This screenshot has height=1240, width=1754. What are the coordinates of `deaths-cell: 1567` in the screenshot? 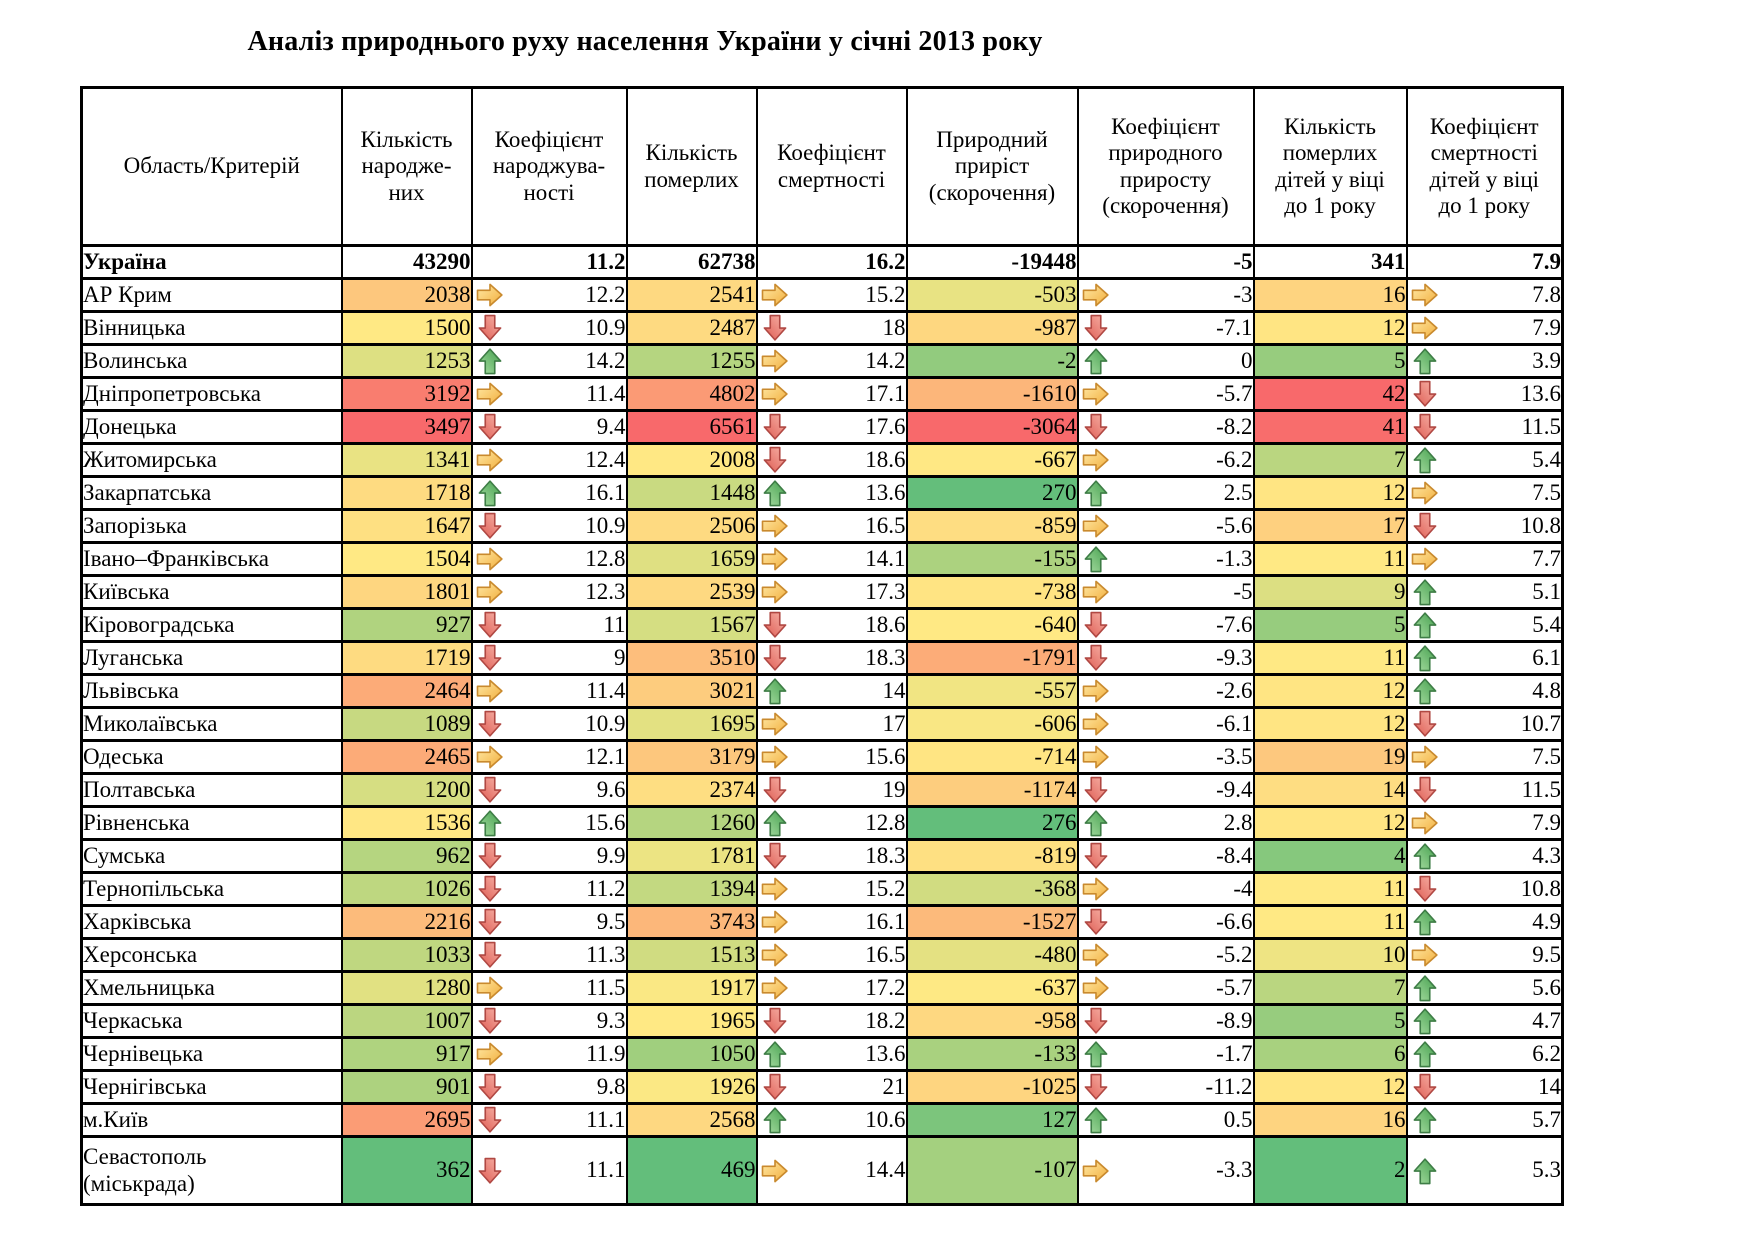 It's located at (691, 625).